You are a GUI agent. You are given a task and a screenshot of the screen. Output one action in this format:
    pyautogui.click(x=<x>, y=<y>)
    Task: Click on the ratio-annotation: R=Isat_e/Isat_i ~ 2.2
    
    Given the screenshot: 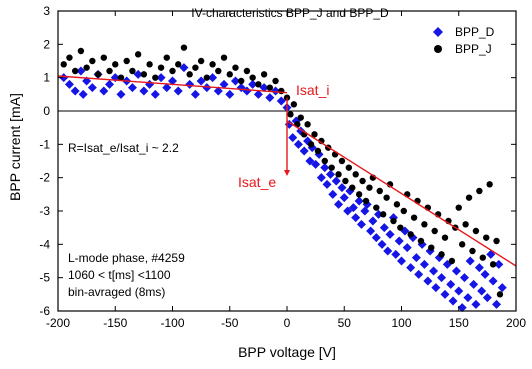 What is the action you would take?
    pyautogui.click(x=123, y=148)
    